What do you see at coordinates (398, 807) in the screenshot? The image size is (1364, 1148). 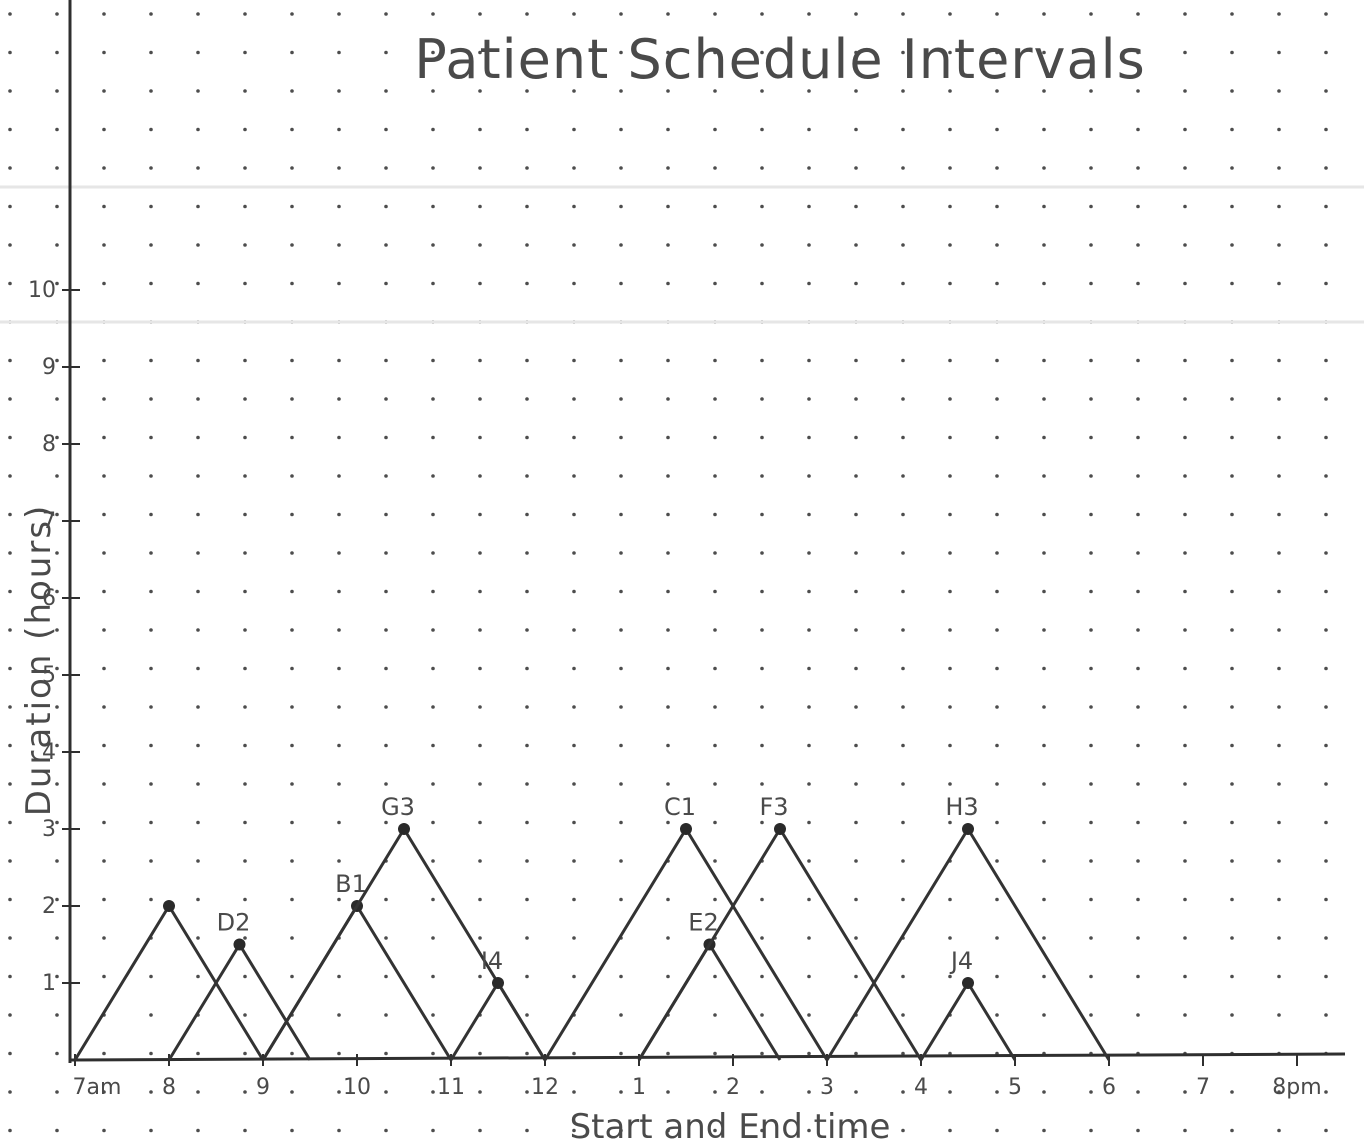 I see `point-label-g3: G3` at bounding box center [398, 807].